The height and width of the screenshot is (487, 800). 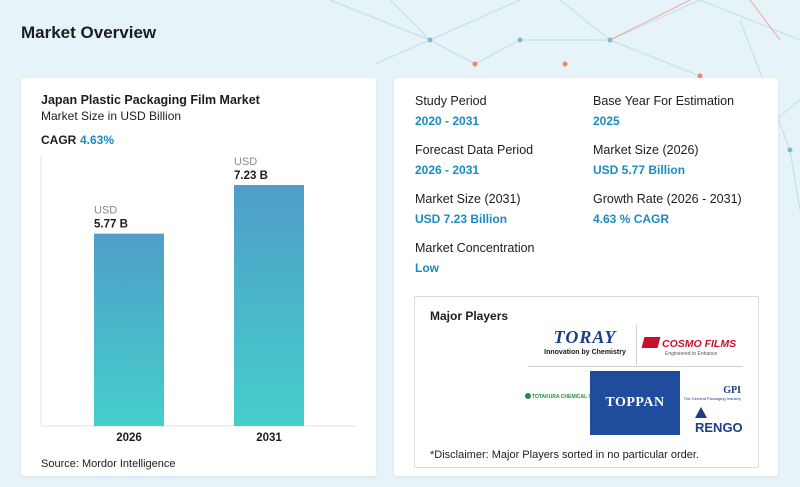 I want to click on stat-value: USD 5.77 Billion, so click(x=639, y=170).